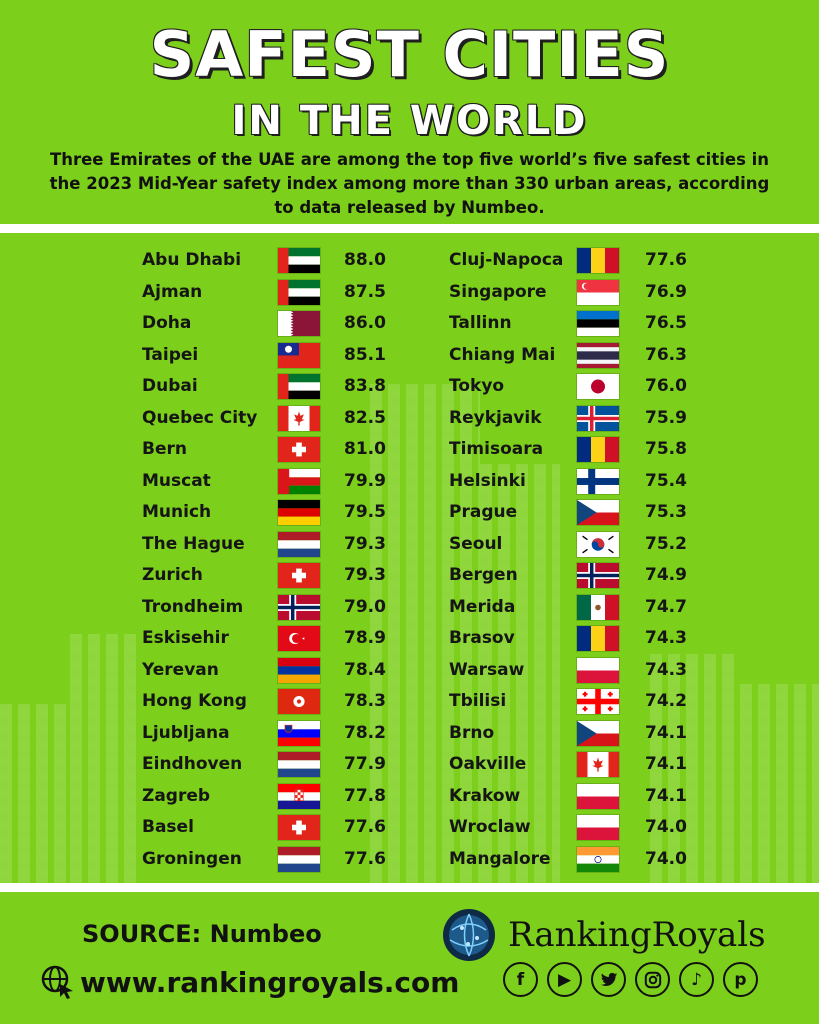  I want to click on city-name: Prague, so click(483, 512).